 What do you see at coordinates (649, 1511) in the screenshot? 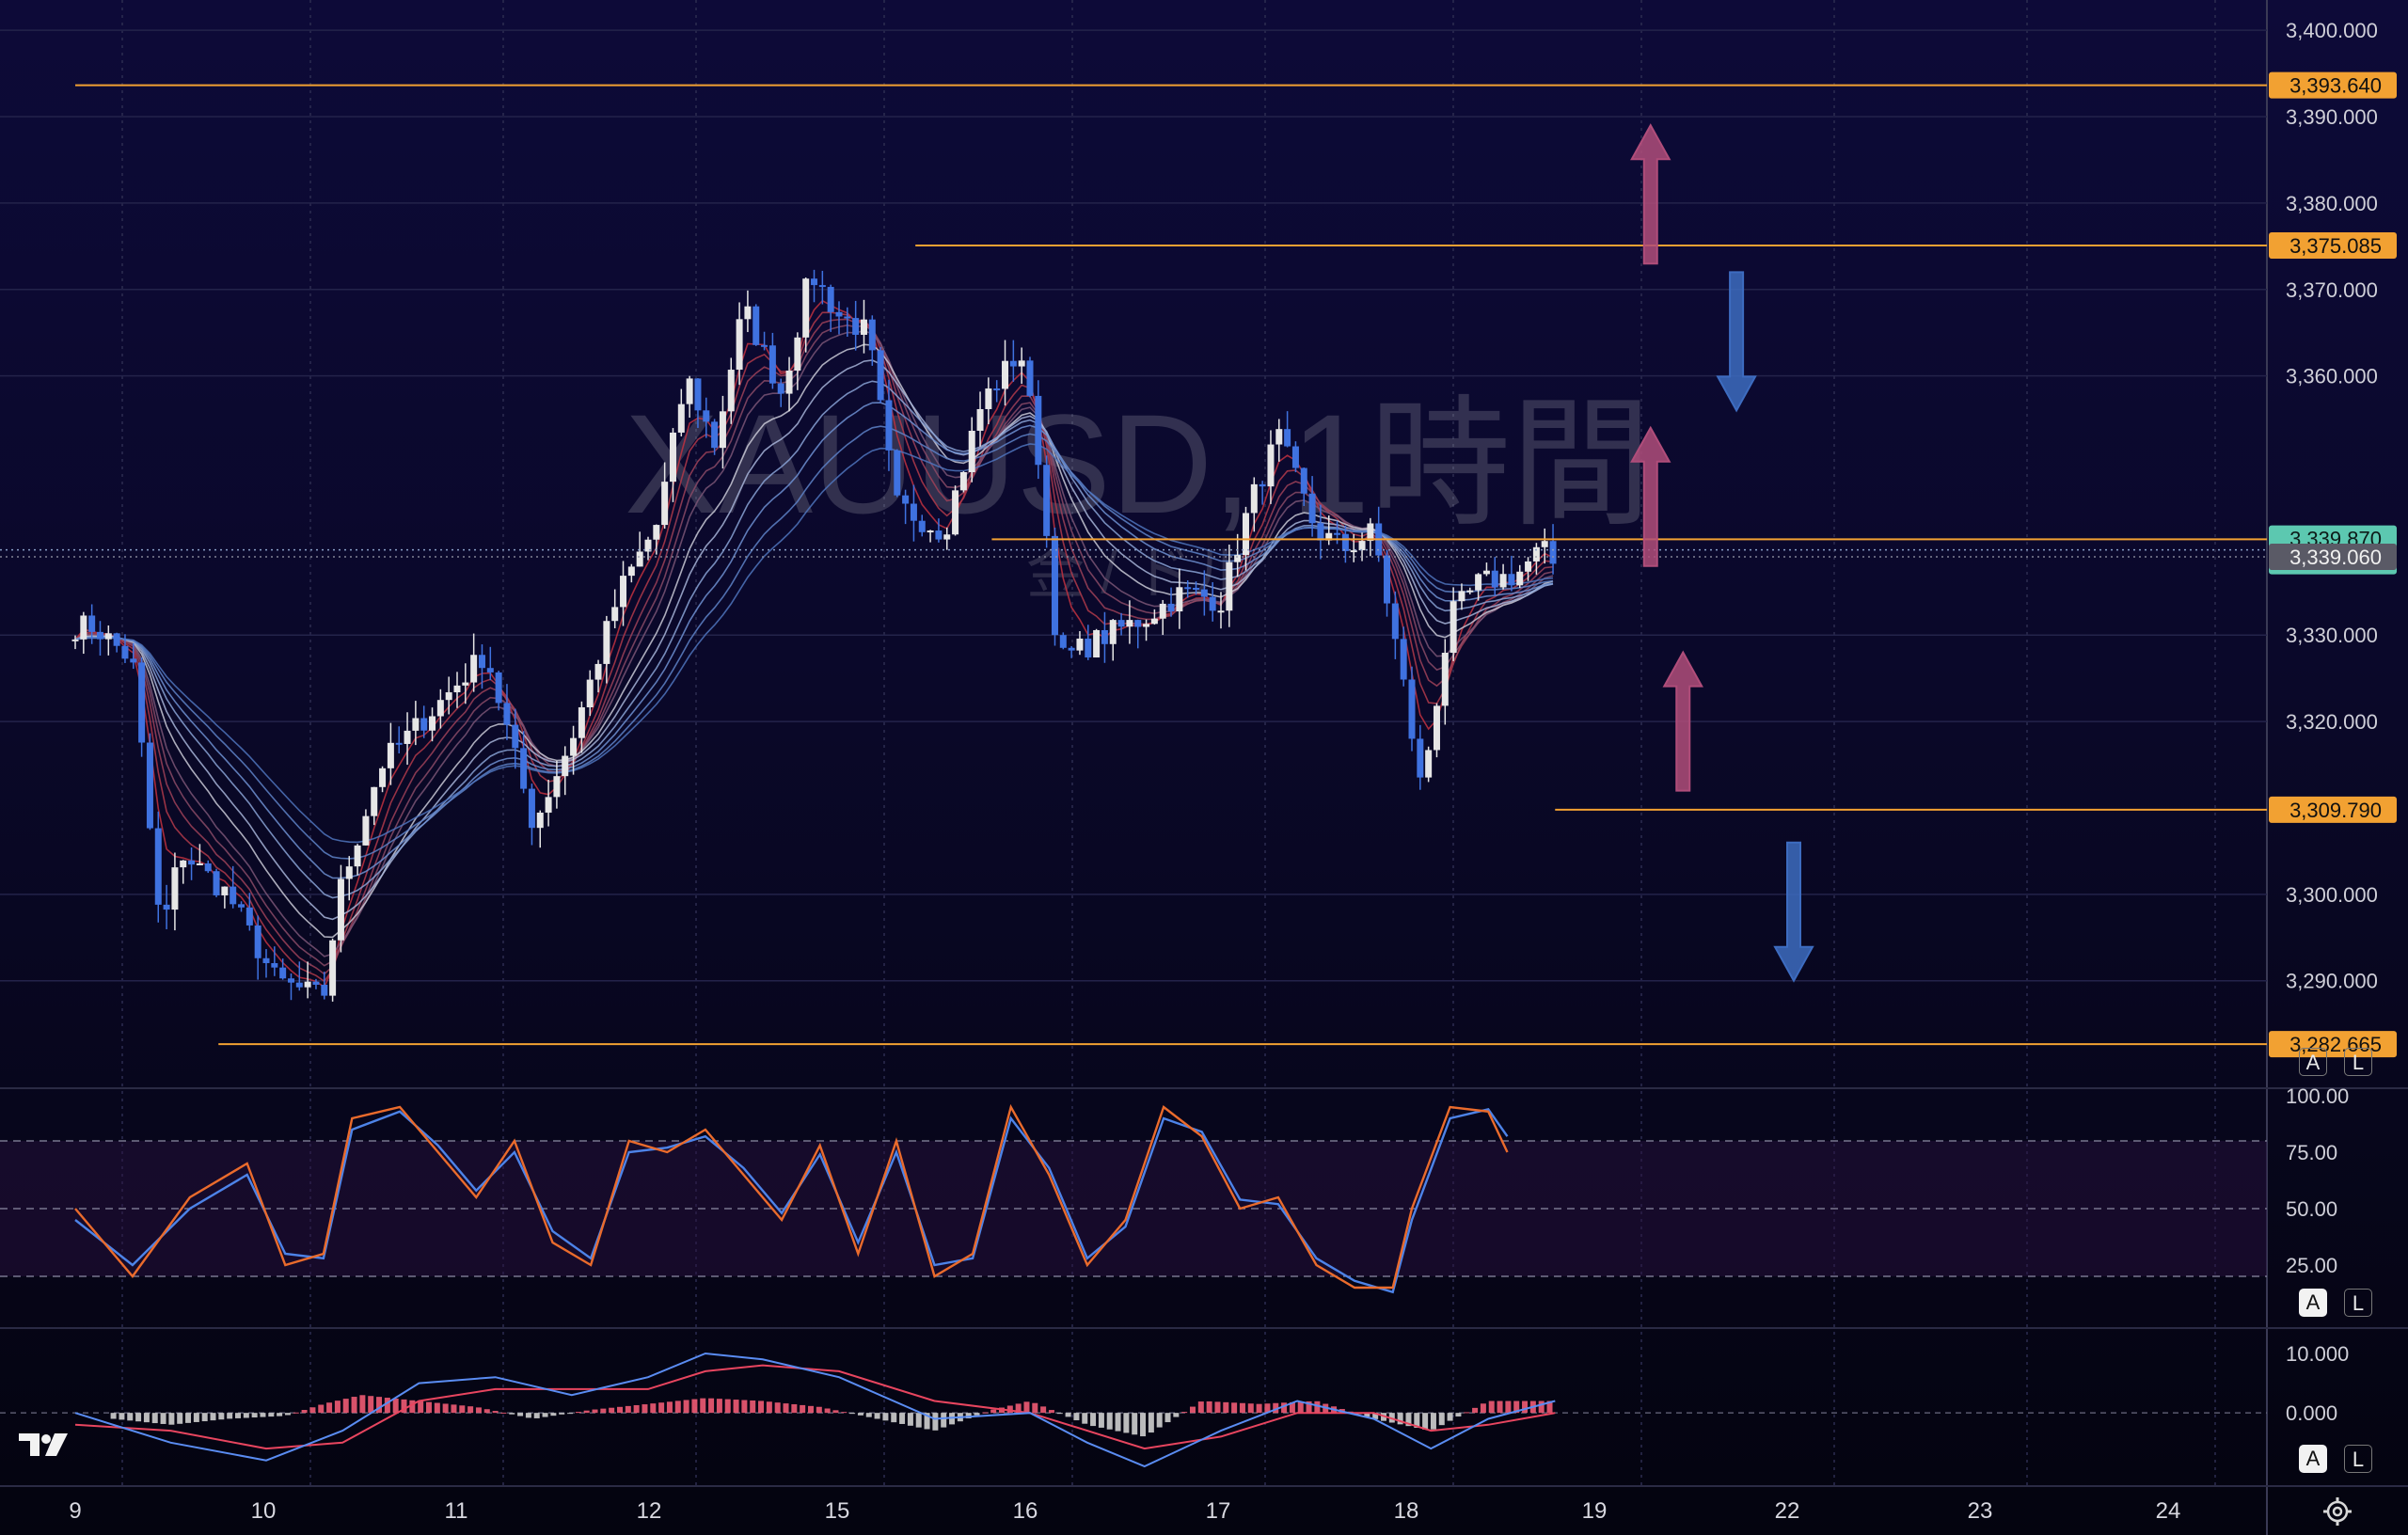
I see `time-tick-label: 12` at bounding box center [649, 1511].